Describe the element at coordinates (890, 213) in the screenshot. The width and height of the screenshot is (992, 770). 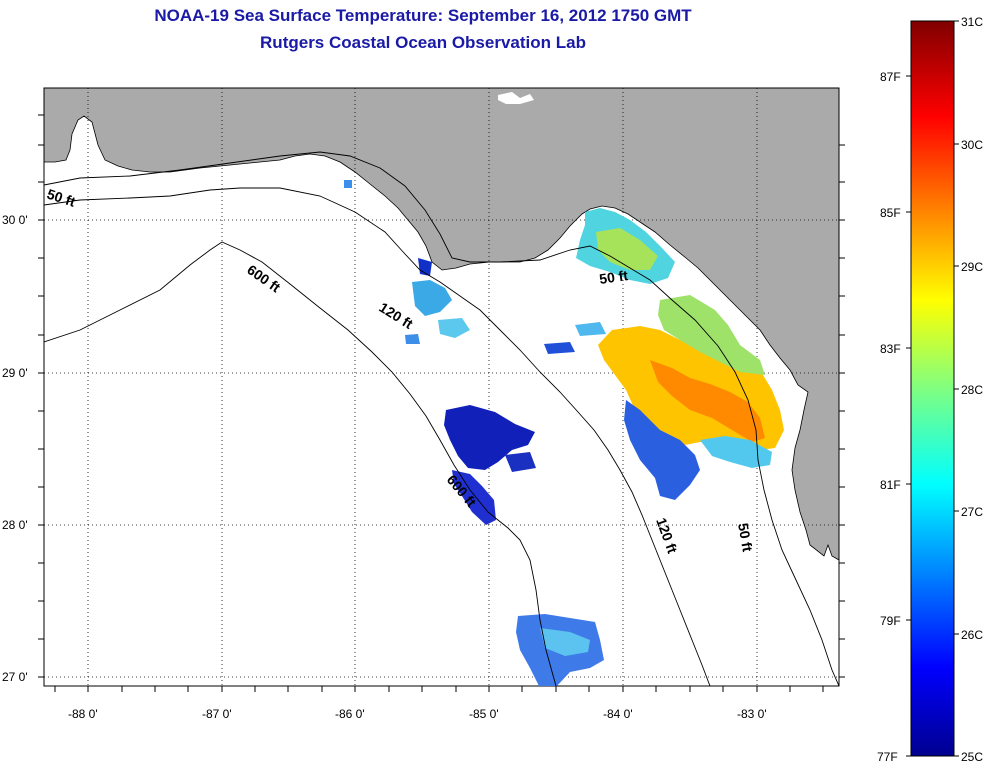
I see `cb-label-85f: 85F` at that location.